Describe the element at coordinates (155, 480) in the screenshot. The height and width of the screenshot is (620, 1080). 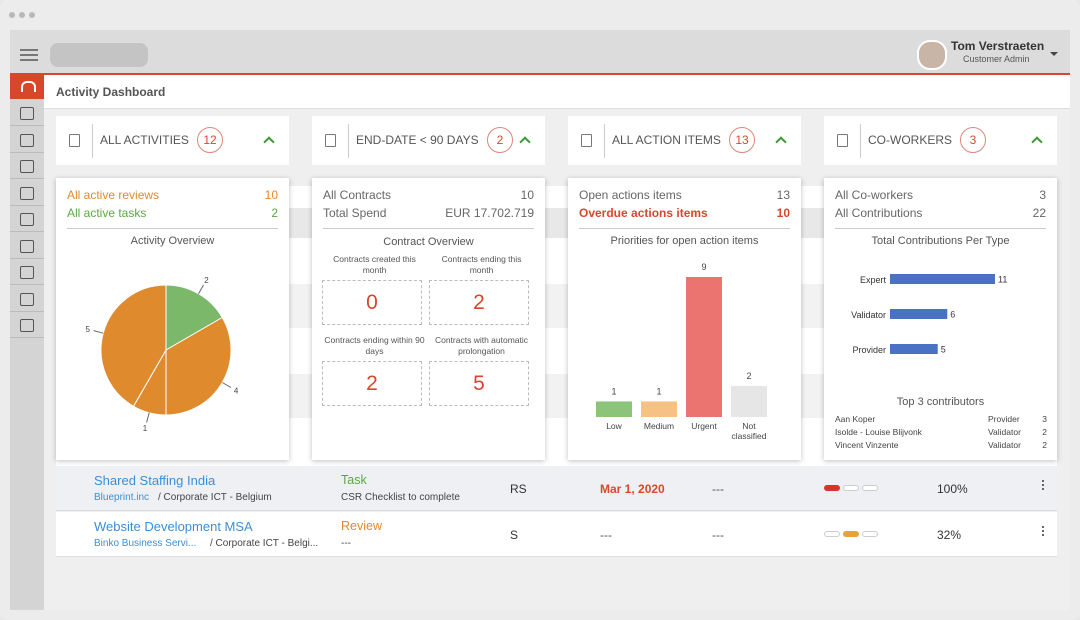
I see `row-title: Shared Staffing India` at that location.